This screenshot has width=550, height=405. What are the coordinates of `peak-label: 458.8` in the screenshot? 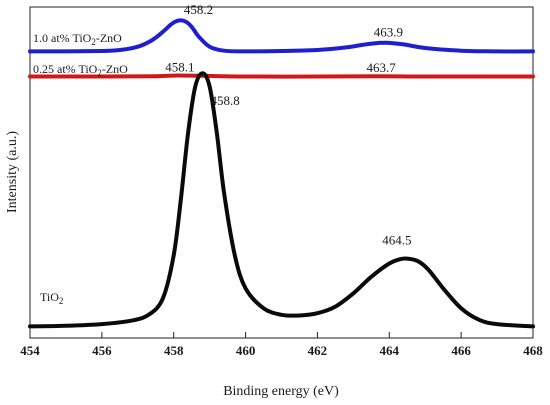 It's located at (224, 100).